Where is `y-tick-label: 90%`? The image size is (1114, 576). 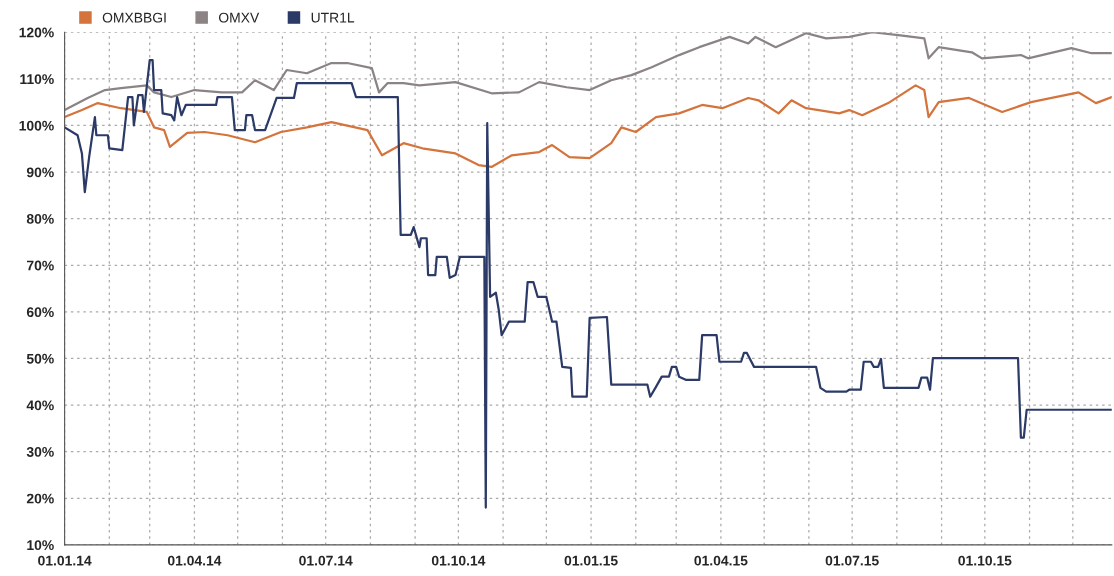 y-tick-label: 90% is located at coordinates (40, 172).